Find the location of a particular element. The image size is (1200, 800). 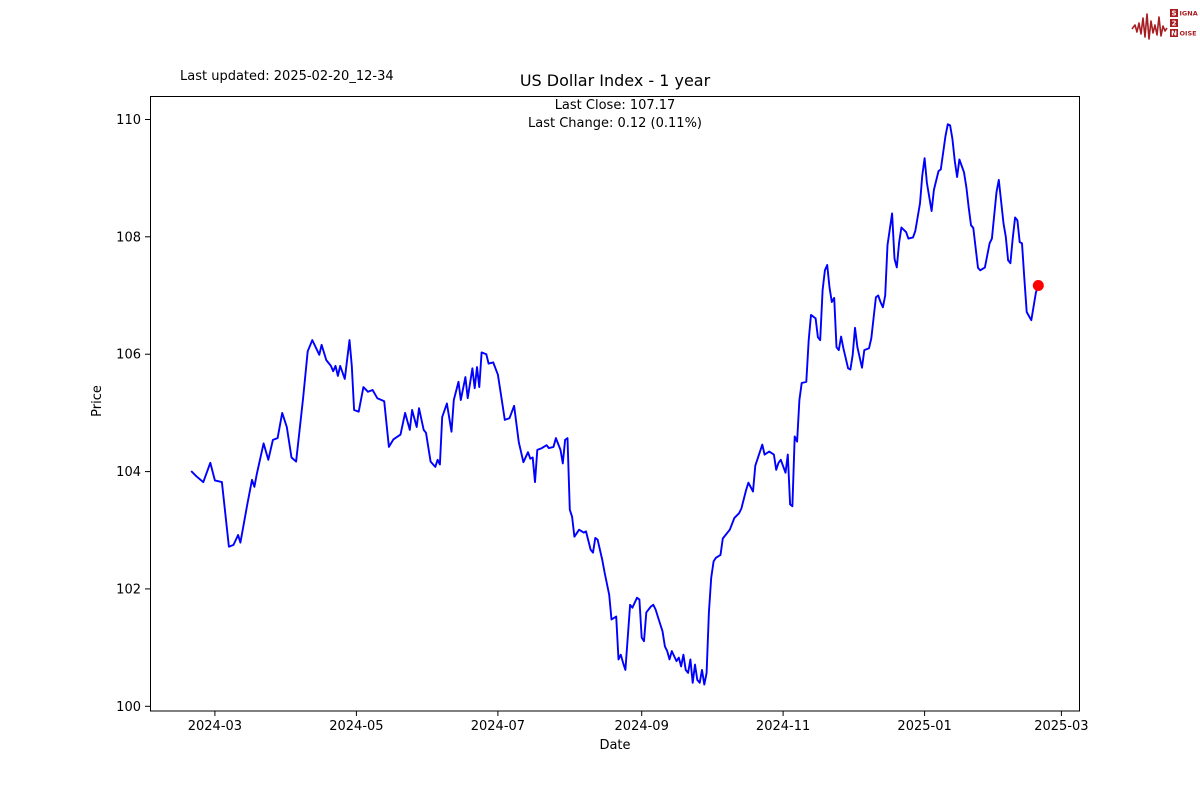

logo-letter-s: S is located at coordinates (1173, 14).